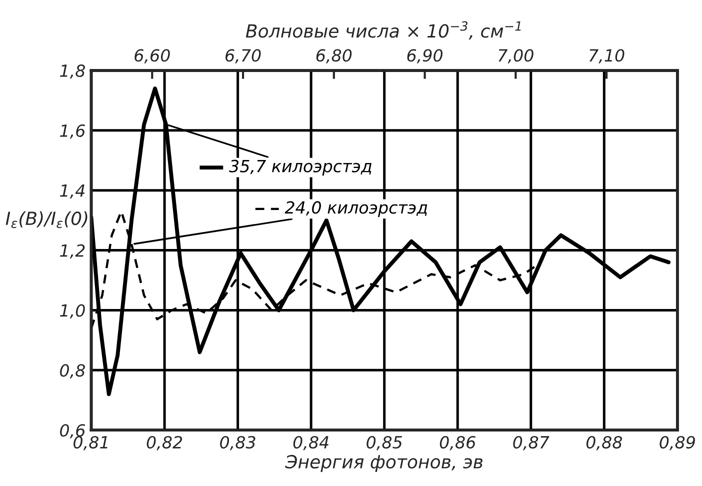 This screenshot has height=486, width=702. What do you see at coordinates (91, 443) in the screenshot?
I see `x-tick-label: 0,81` at bounding box center [91, 443].